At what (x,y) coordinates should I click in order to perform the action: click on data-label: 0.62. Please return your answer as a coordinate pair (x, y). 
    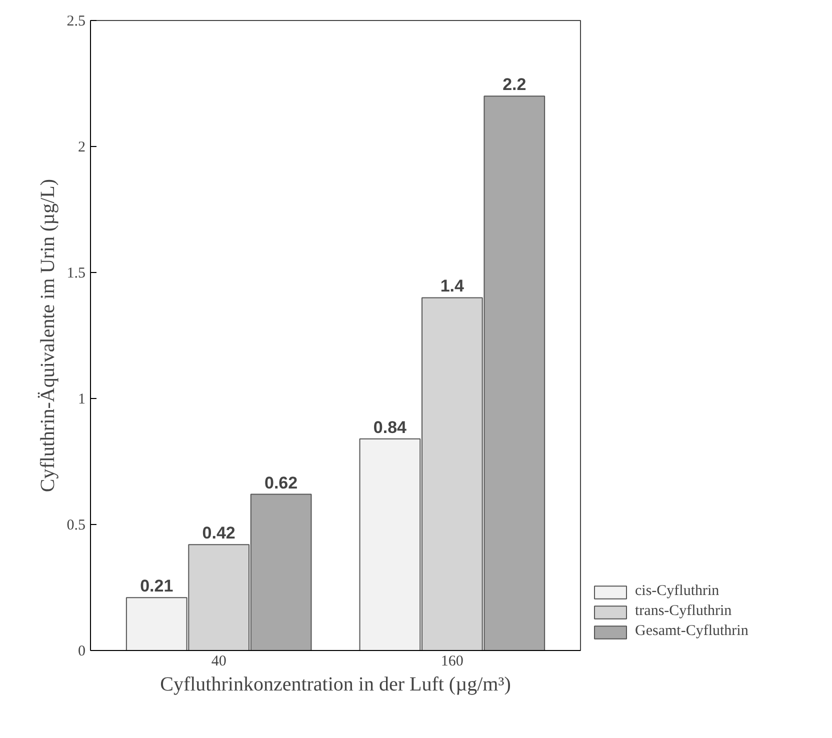
    Looking at the image, I should click on (281, 482).